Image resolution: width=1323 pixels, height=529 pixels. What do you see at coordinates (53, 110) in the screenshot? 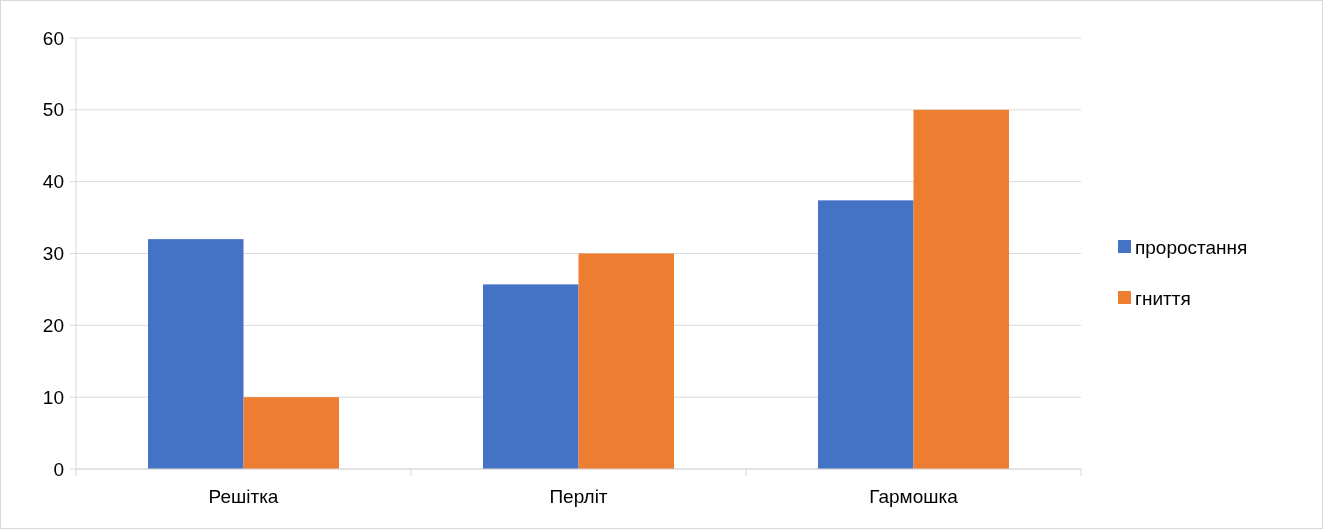
I see `y-tick-label: 50` at bounding box center [53, 110].